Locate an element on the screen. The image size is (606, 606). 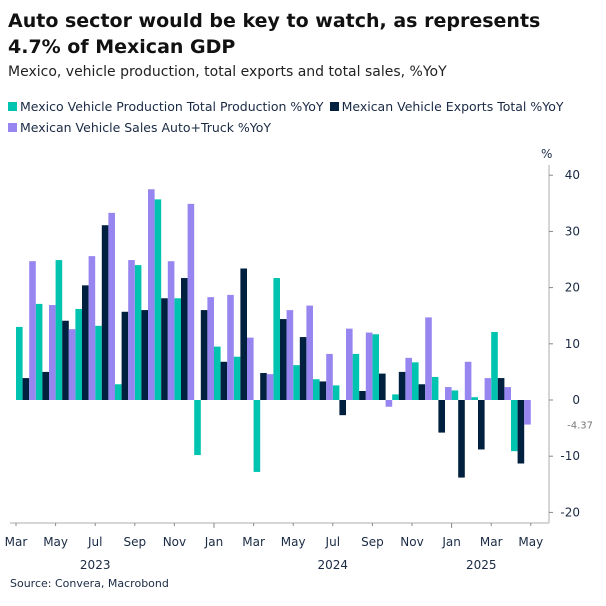
y-tick-label: 30 is located at coordinates (572, 231).